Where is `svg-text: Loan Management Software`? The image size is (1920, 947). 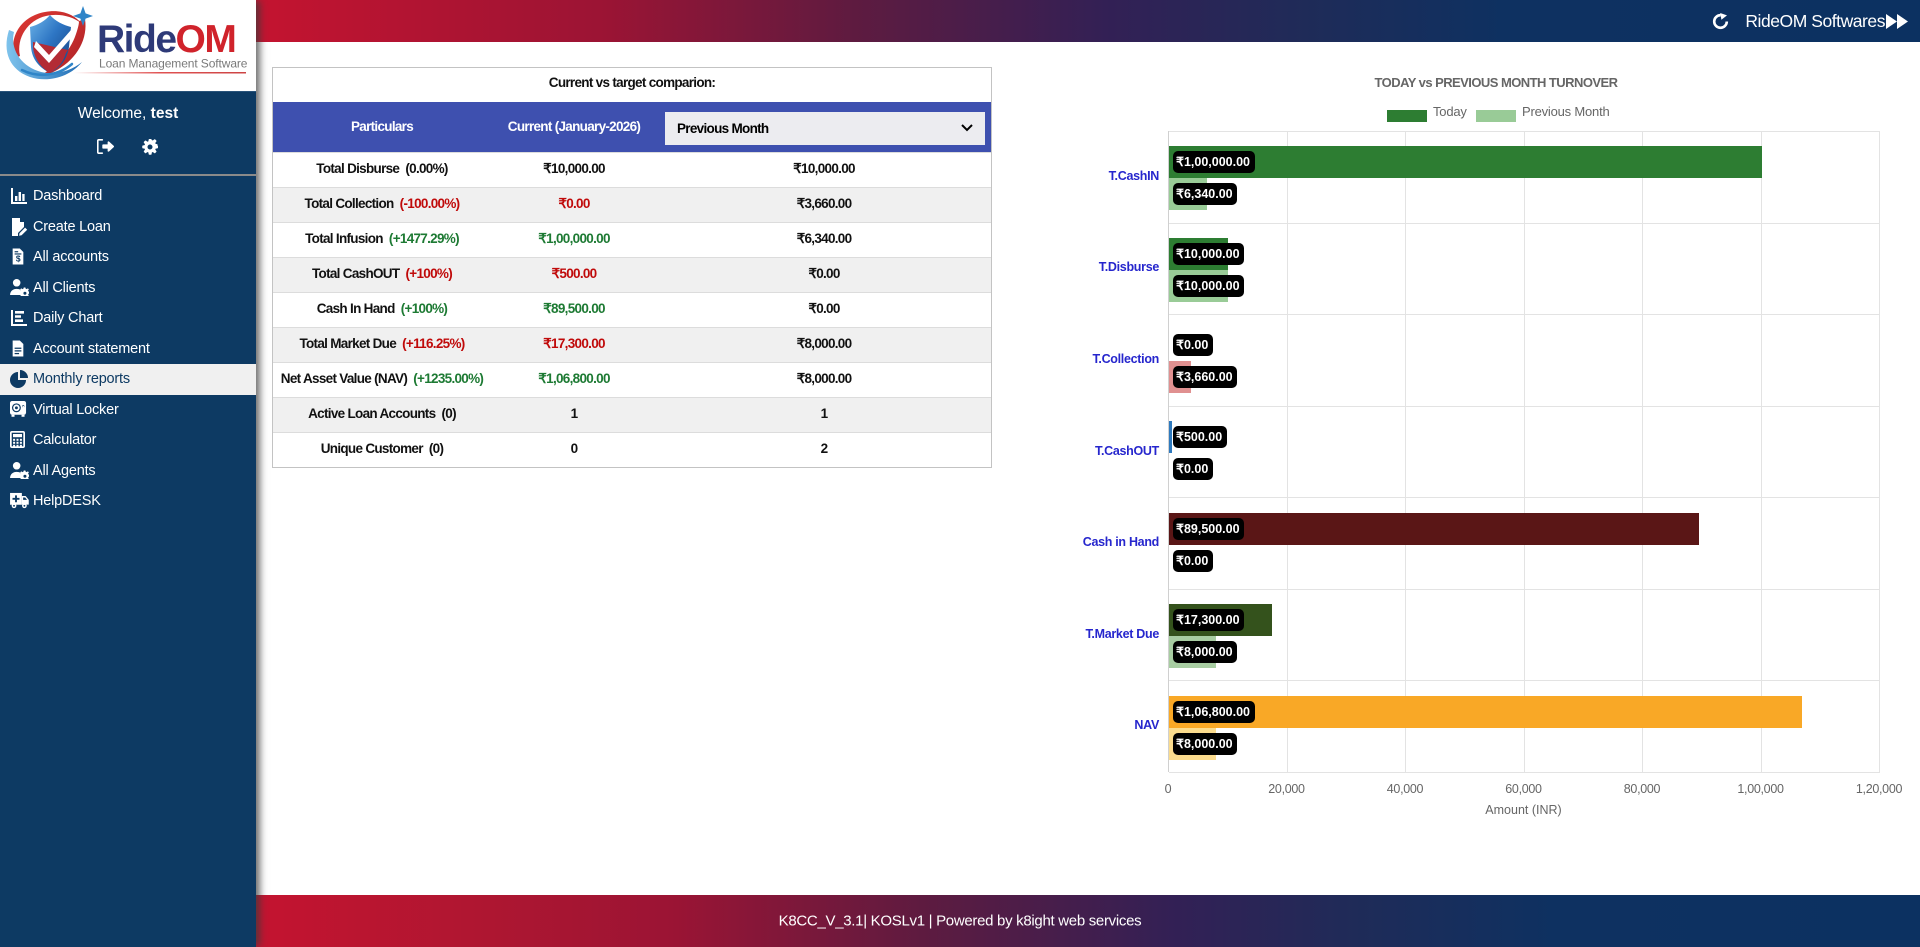 svg-text: Loan Management Software is located at coordinates (173, 64).